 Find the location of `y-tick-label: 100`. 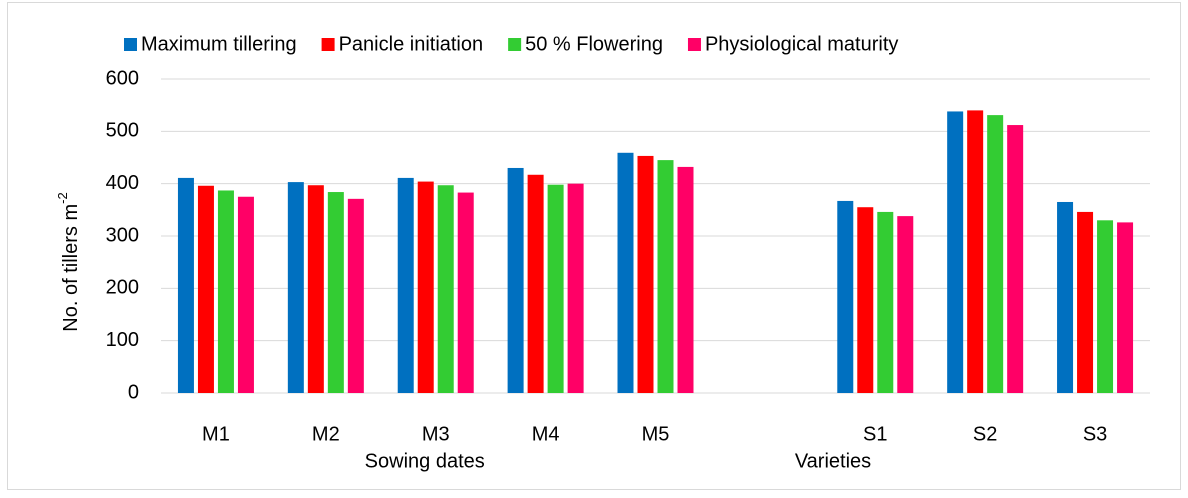

y-tick-label: 100 is located at coordinates (122, 340).